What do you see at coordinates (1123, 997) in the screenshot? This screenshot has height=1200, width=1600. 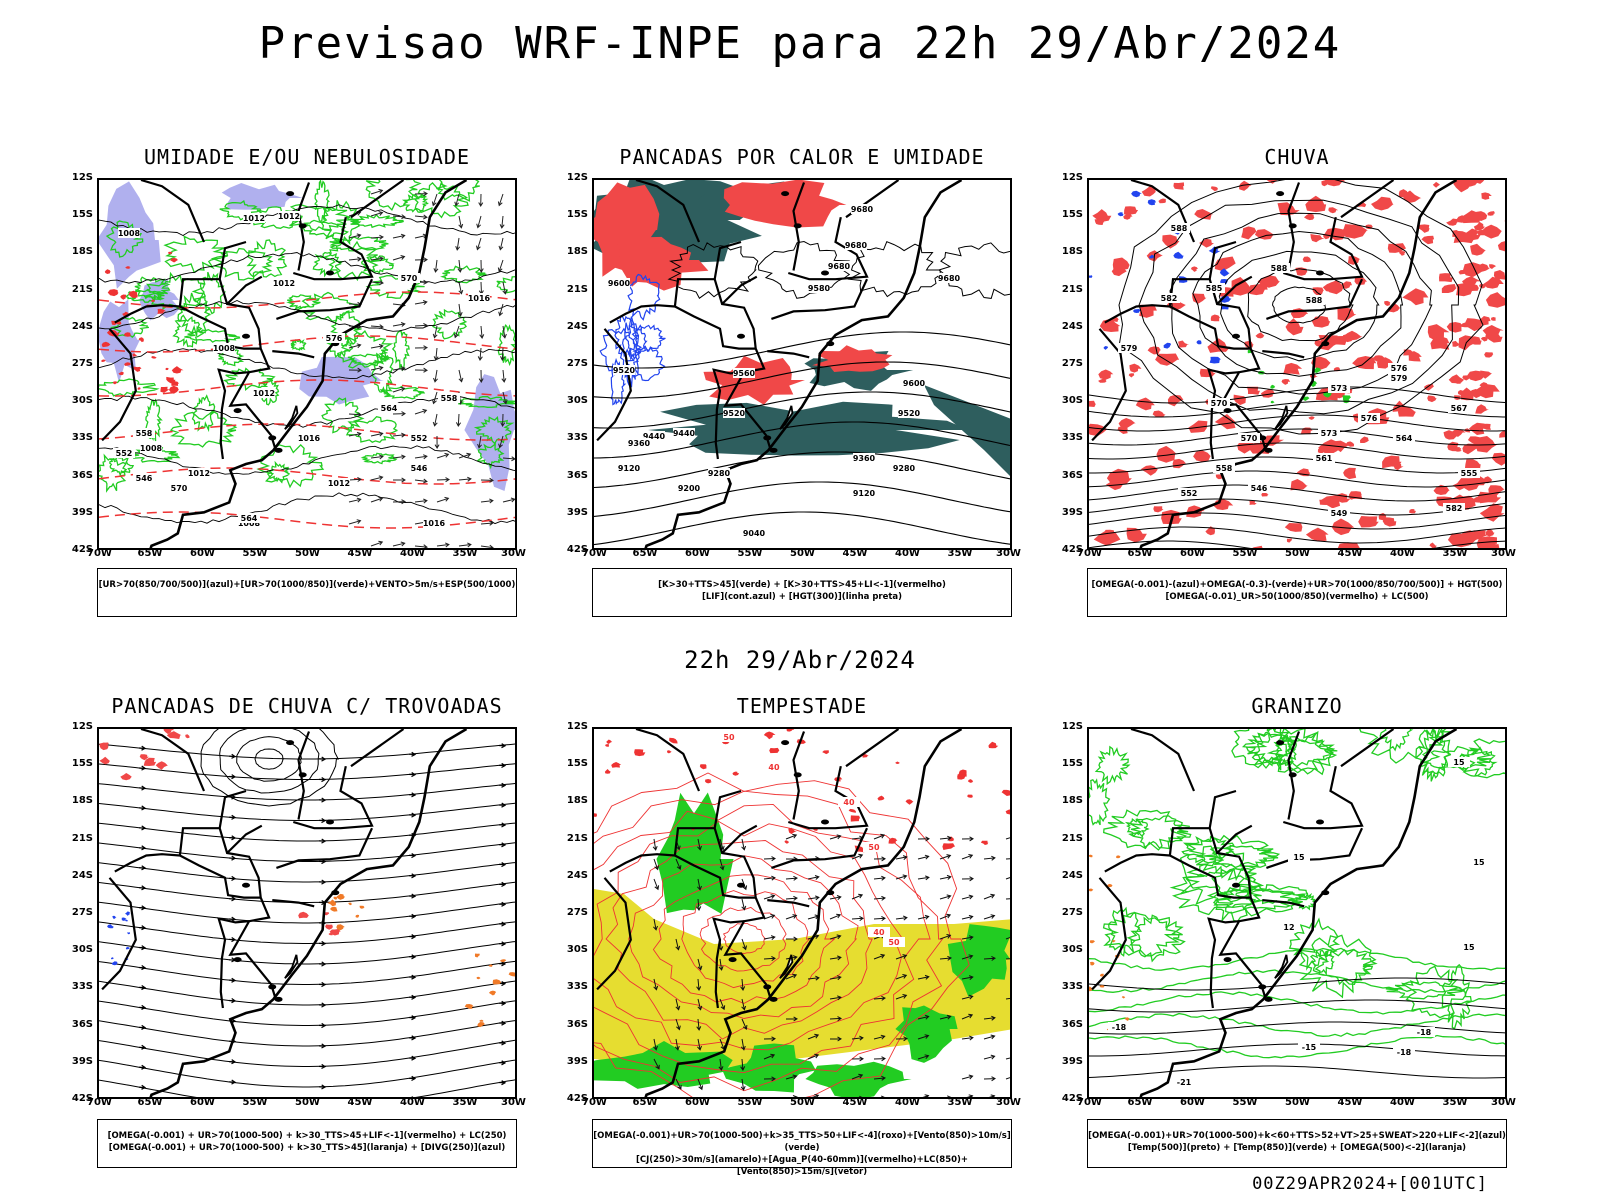 I see `omega500-area` at bounding box center [1123, 997].